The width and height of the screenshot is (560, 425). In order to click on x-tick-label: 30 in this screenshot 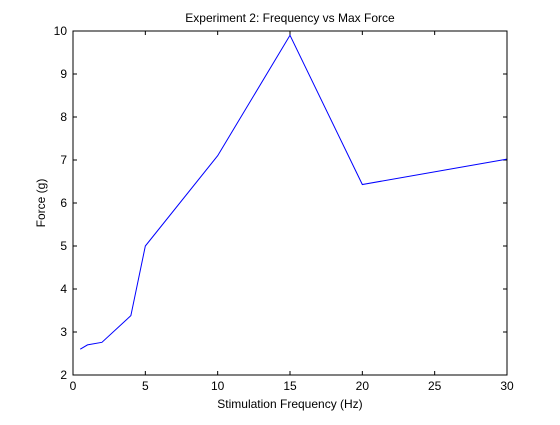, I will do `click(507, 386)`.